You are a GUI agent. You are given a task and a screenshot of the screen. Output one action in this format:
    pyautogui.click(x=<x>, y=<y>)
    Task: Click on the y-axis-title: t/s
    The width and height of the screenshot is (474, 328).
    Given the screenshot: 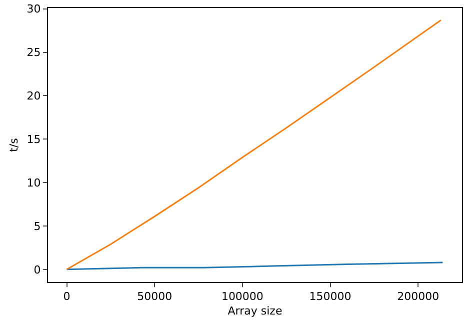 What is the action you would take?
    pyautogui.click(x=13, y=145)
    